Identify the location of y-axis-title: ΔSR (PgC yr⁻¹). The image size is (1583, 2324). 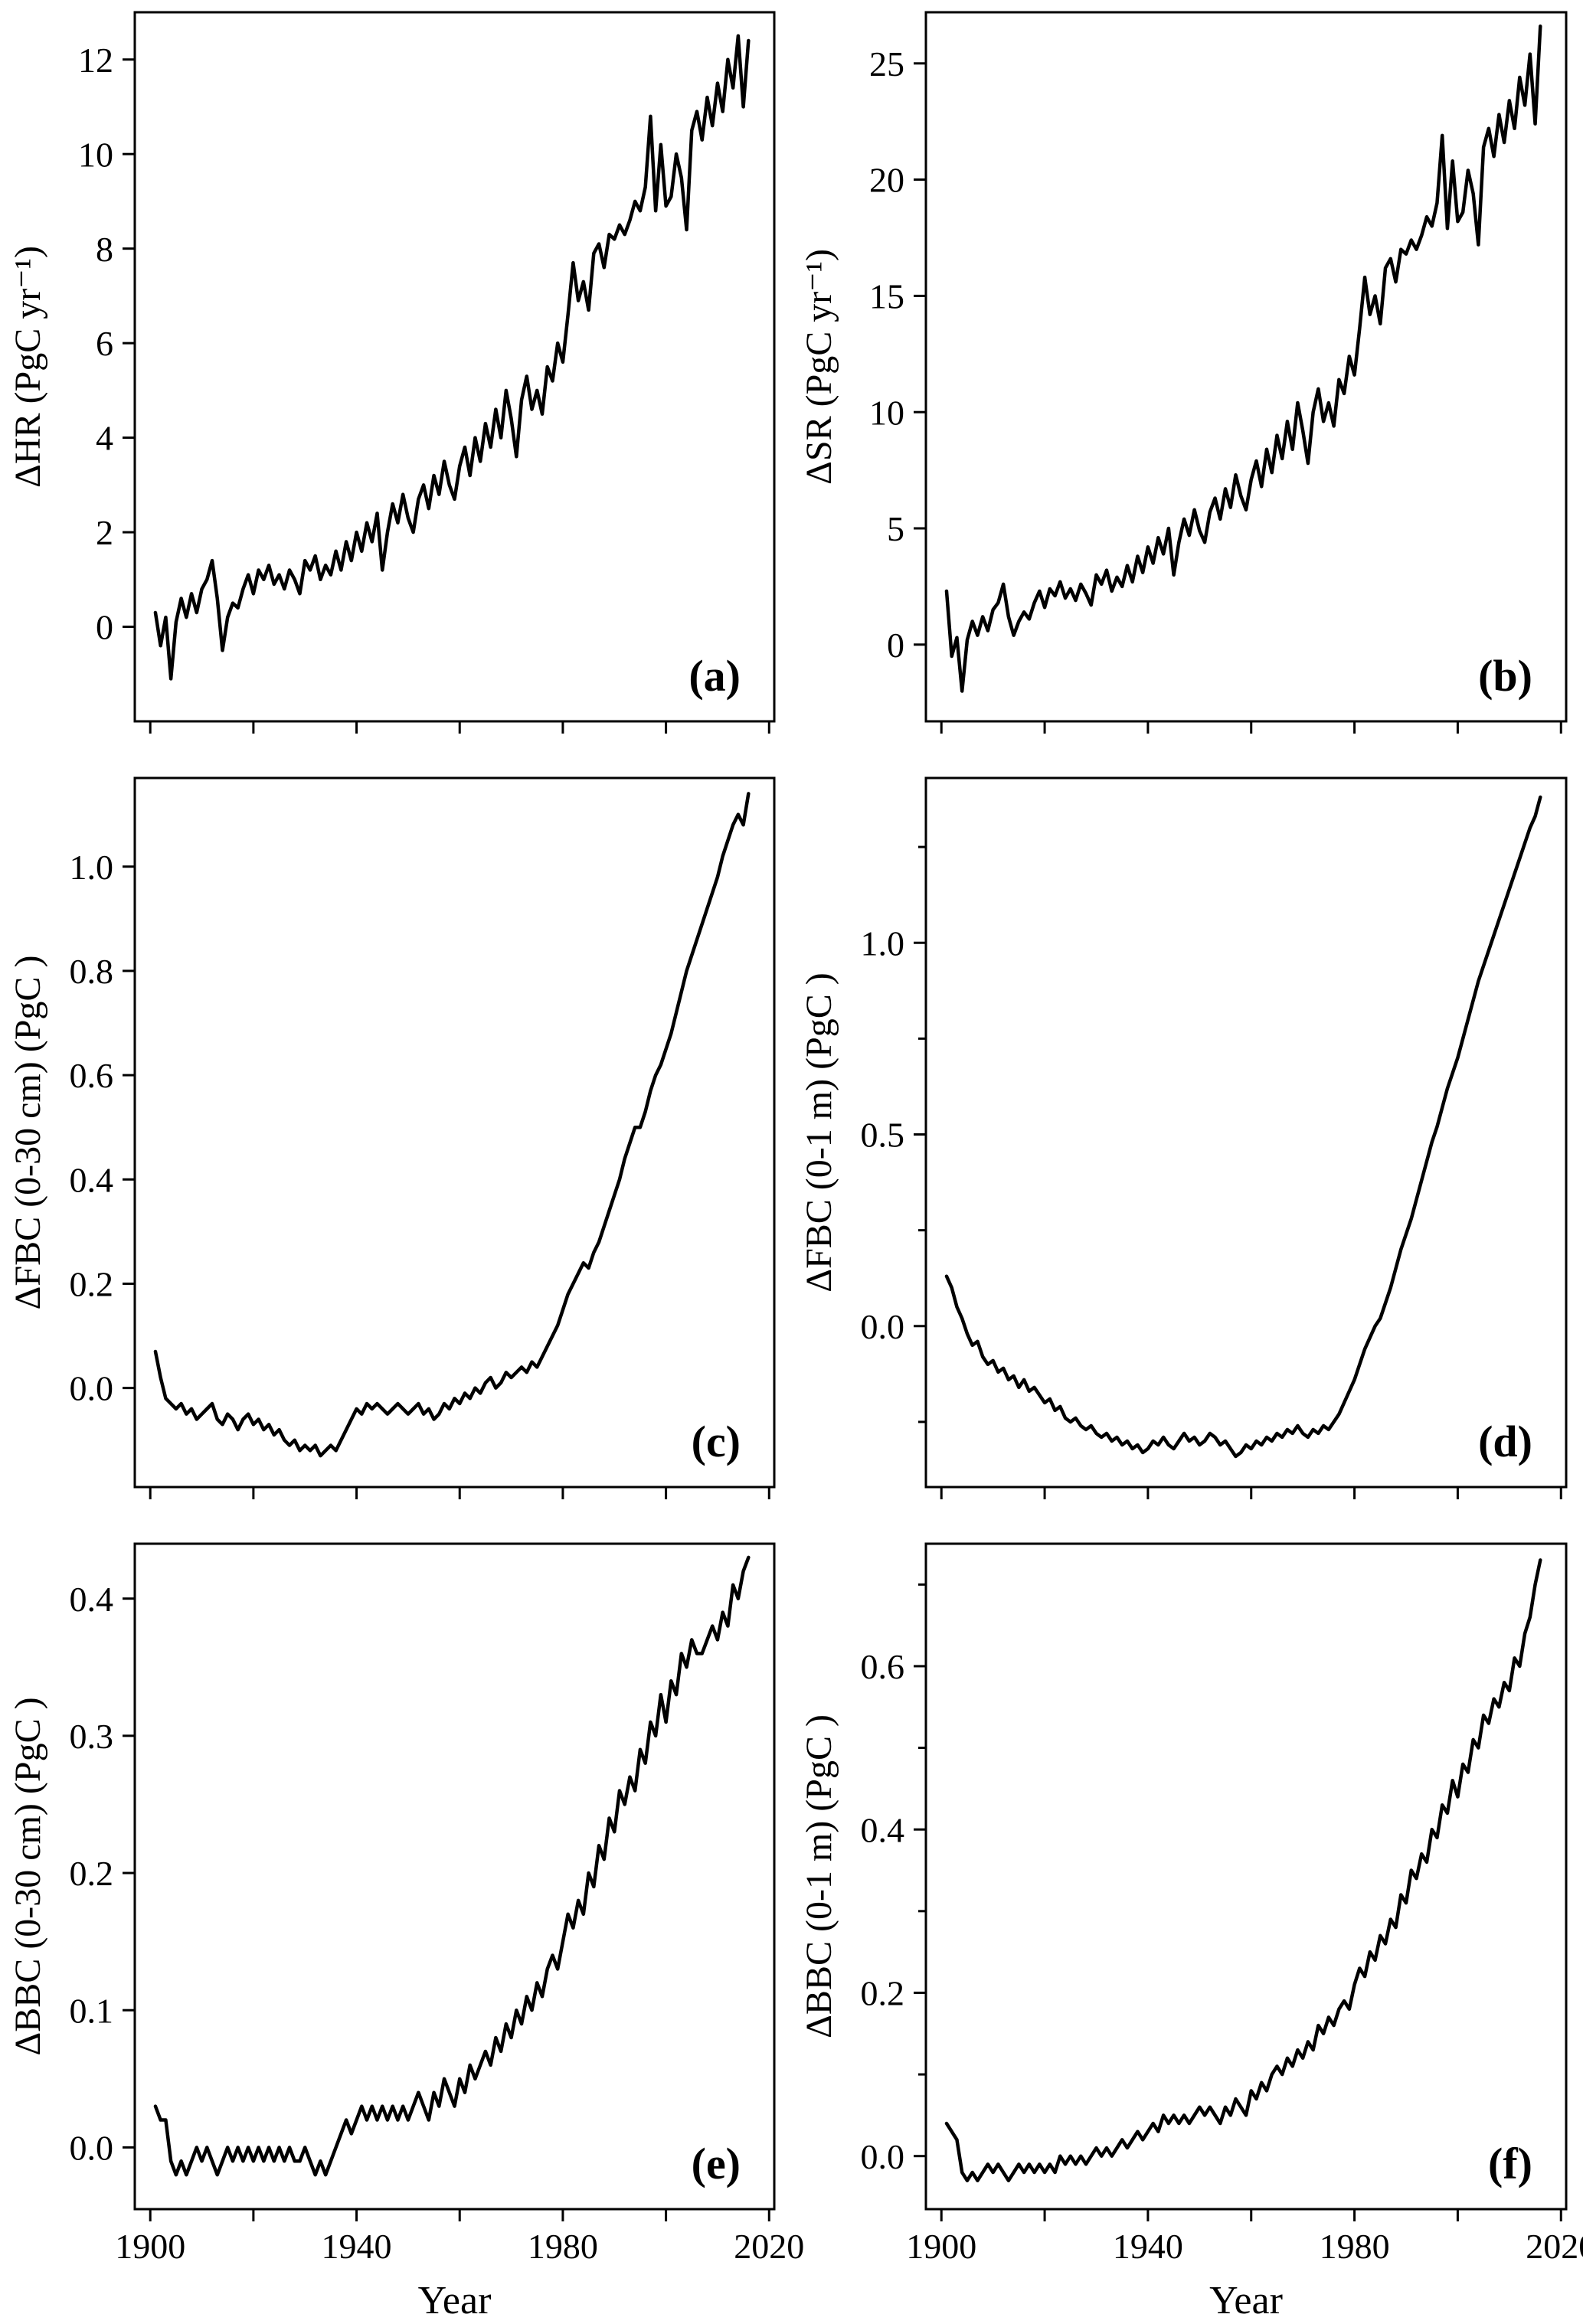
(819, 367).